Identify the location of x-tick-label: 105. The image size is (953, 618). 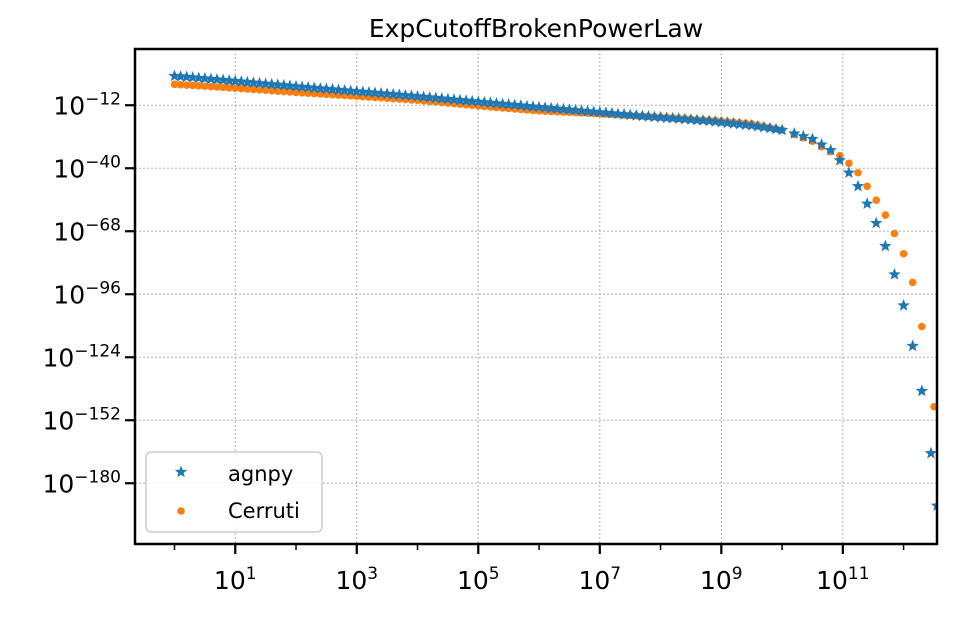
(478, 579).